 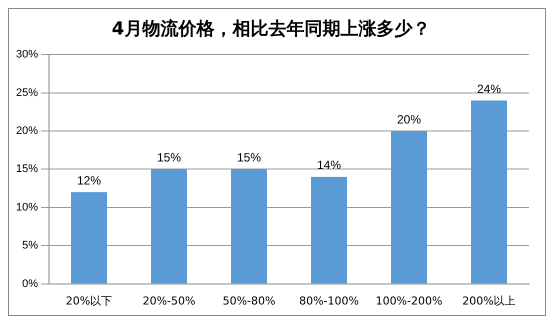 I want to click on y-tick-label: 10%, so click(x=27, y=207).